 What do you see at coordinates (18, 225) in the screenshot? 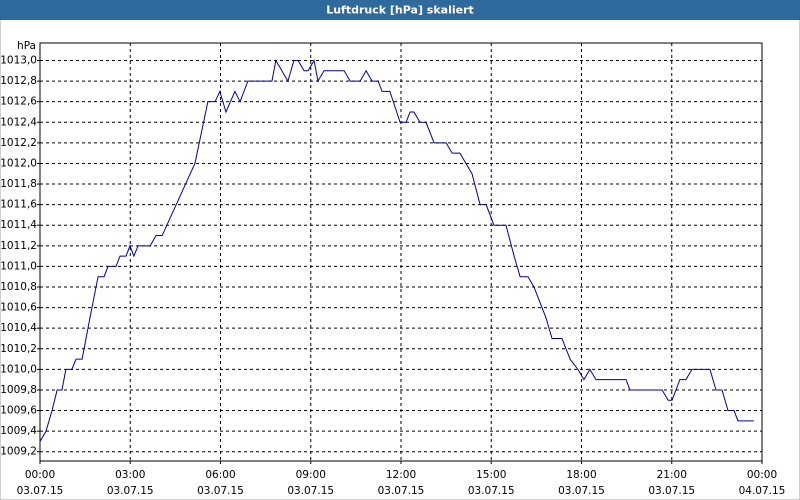
I see `y-tick-label: 1011,4` at bounding box center [18, 225].